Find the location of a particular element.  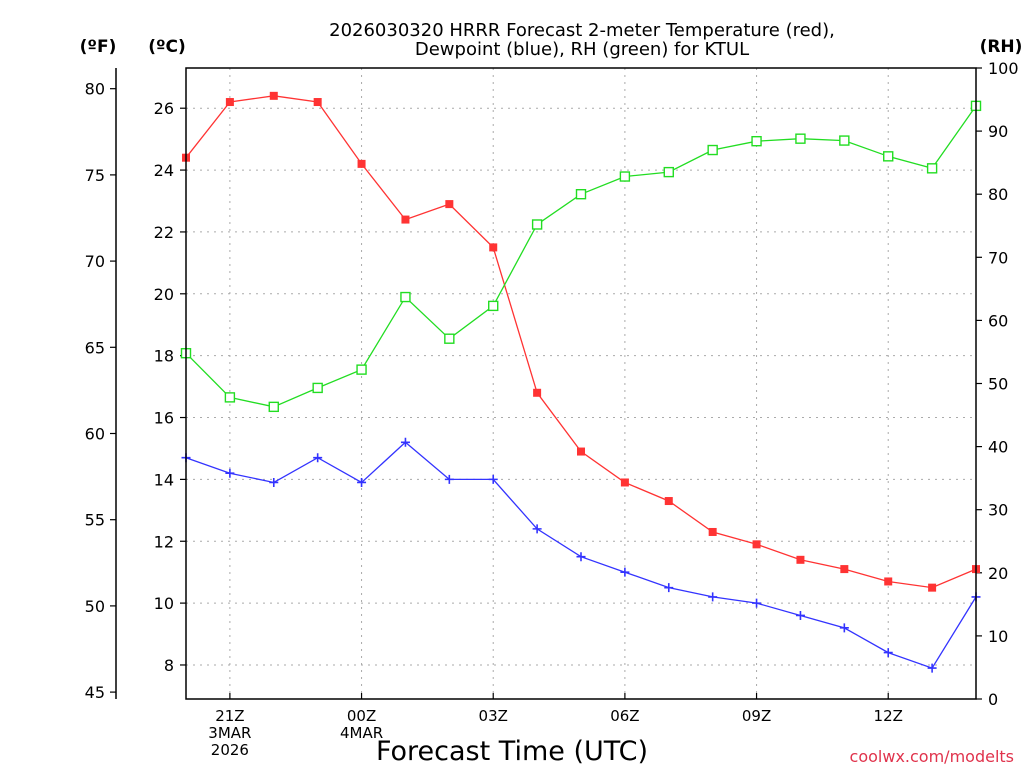

rh-tick-label: 0 is located at coordinates (993, 699).